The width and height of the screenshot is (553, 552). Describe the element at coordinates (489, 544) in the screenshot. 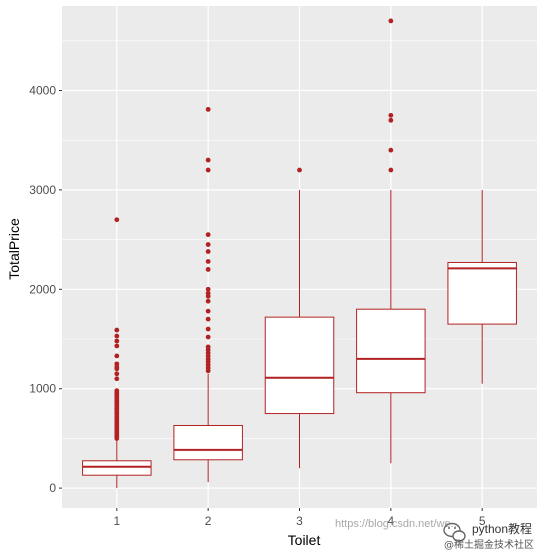

I see `watermark-sub: @稀土掘金技术社区` at that location.